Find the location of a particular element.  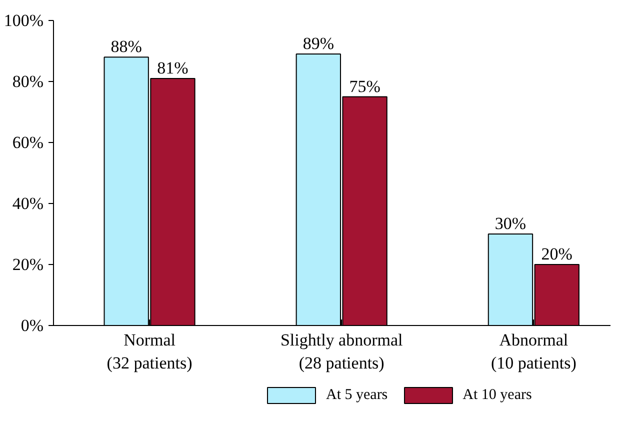

data-label: 20% is located at coordinates (556, 254).